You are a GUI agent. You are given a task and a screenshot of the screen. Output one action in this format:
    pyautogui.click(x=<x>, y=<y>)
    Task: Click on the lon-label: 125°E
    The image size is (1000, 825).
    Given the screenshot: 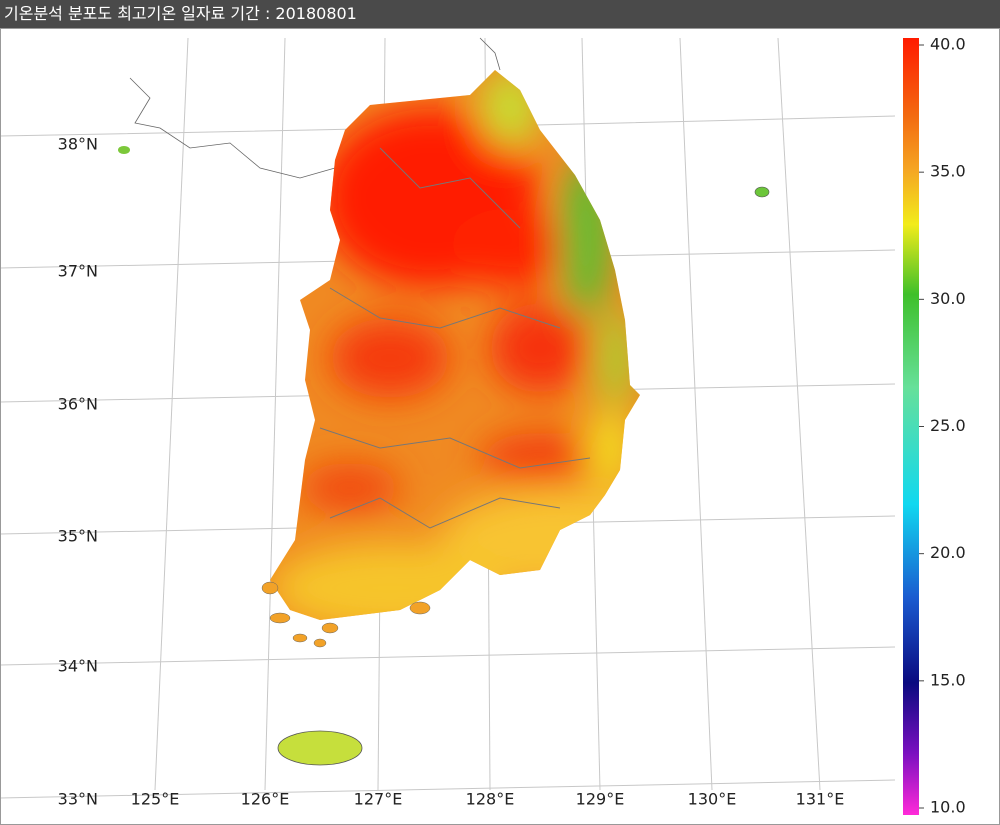 What is the action you would take?
    pyautogui.click(x=155, y=799)
    